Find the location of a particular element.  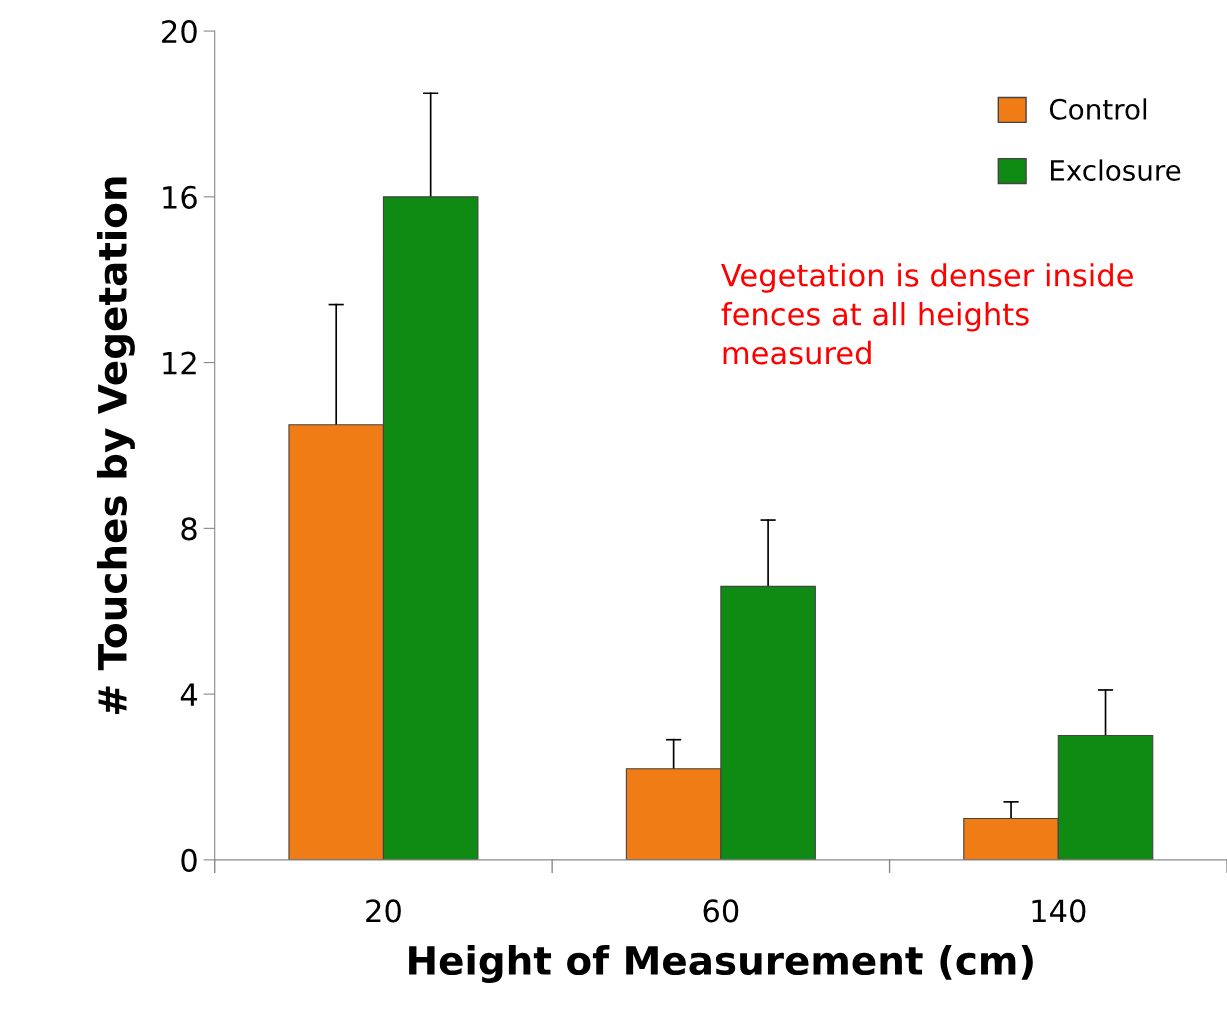

y-tick-label: 8 is located at coordinates (189, 529).